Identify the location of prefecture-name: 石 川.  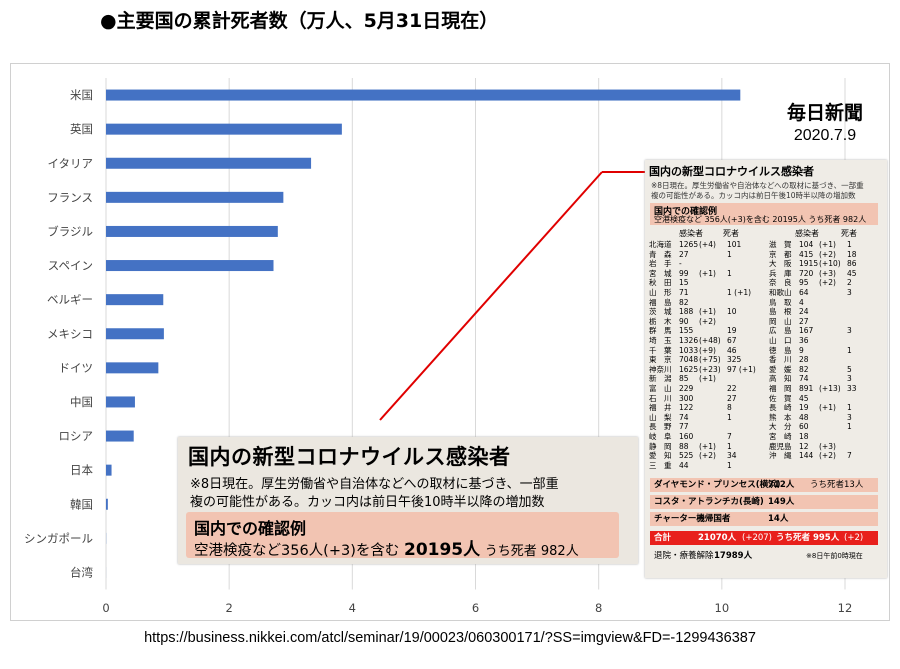
(660, 398).